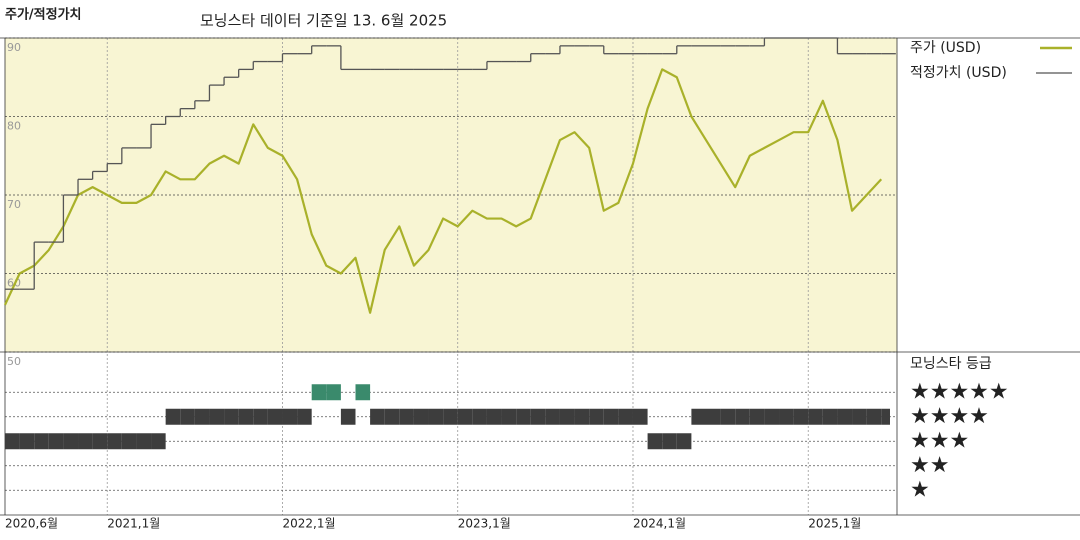 Image resolution: width=1080 pixels, height=540 pixels. What do you see at coordinates (14, 126) in the screenshot?
I see `y-tick-label: 80` at bounding box center [14, 126].